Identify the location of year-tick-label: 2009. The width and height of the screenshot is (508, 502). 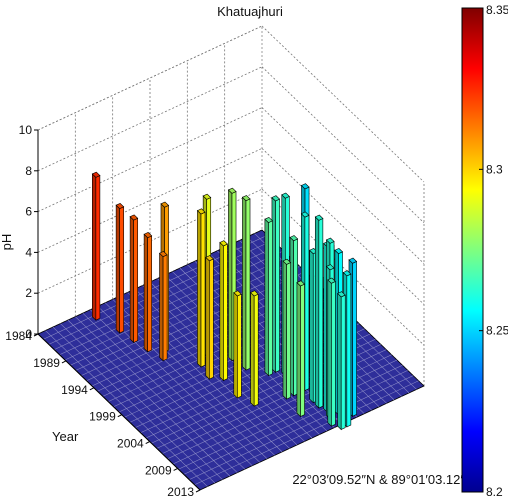
(158, 470).